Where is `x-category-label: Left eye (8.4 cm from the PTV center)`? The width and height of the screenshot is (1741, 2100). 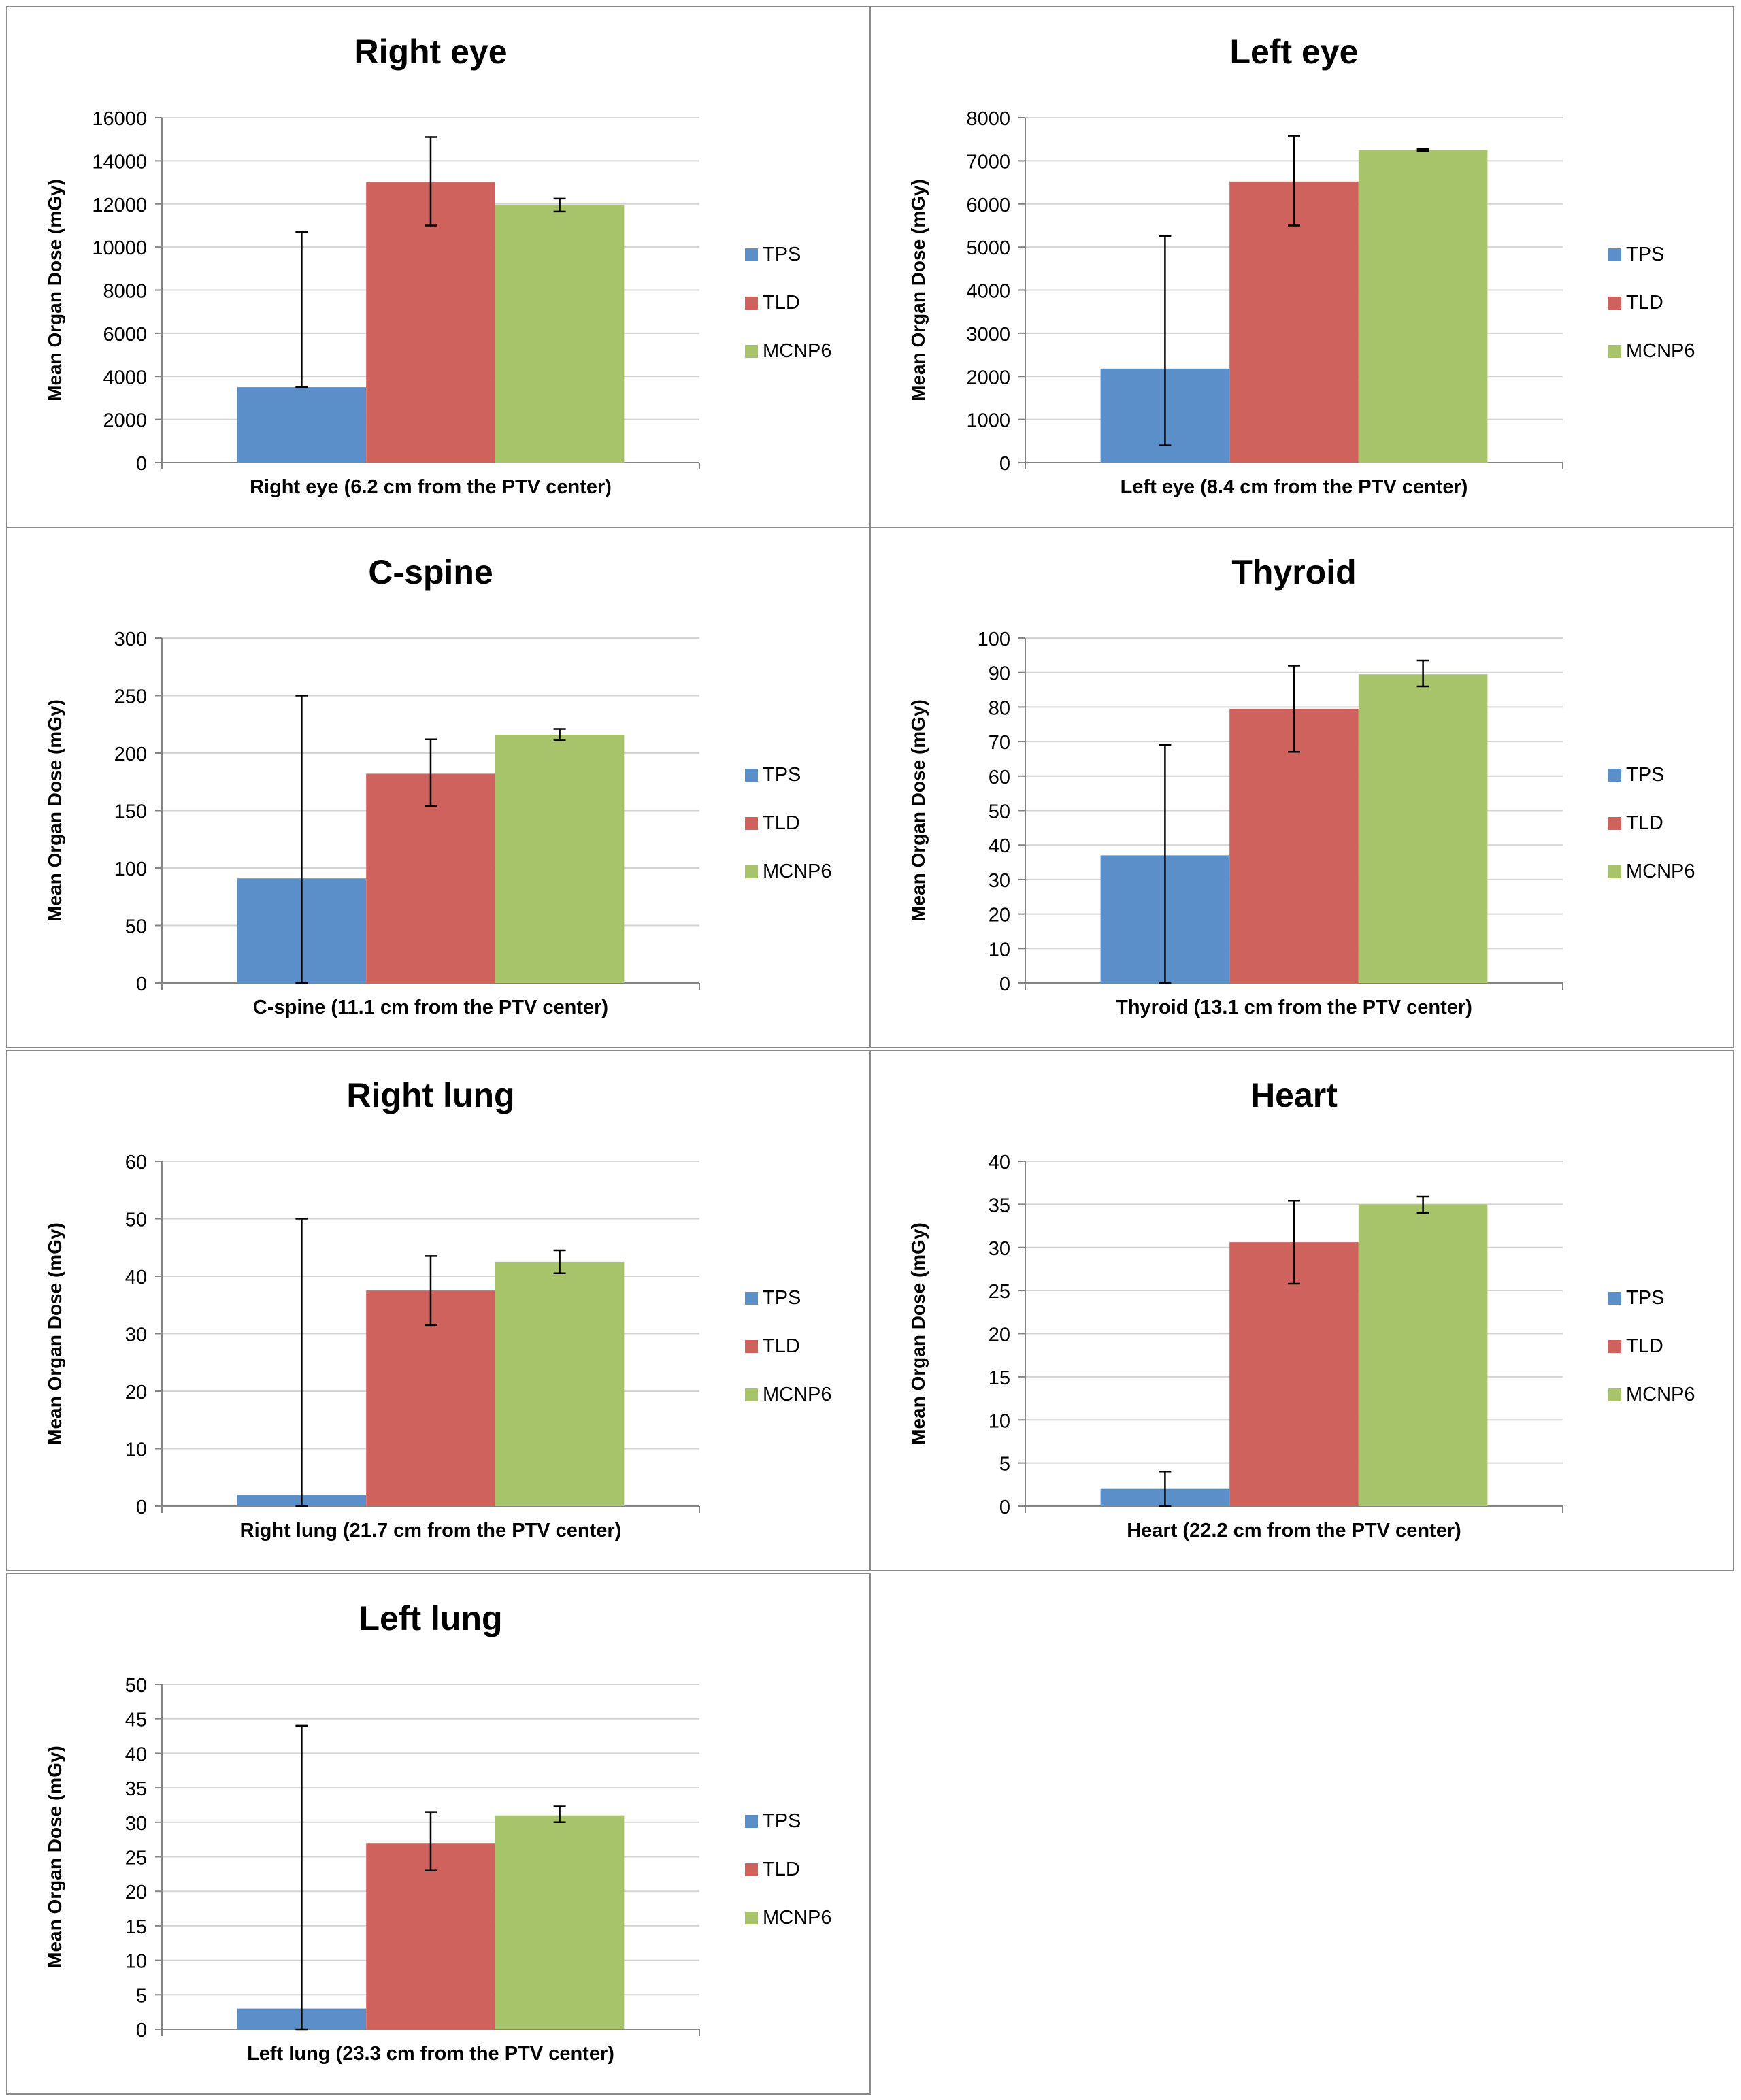 x-category-label: Left eye (8.4 cm from the PTV center) is located at coordinates (1294, 487).